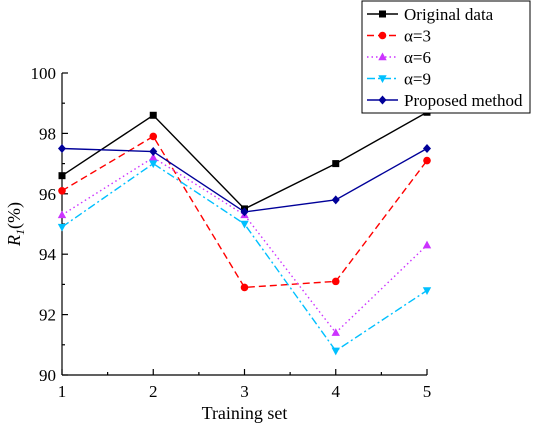 The width and height of the screenshot is (533, 432). Describe the element at coordinates (245, 413) in the screenshot. I see `x-axis-title: Training set` at that location.